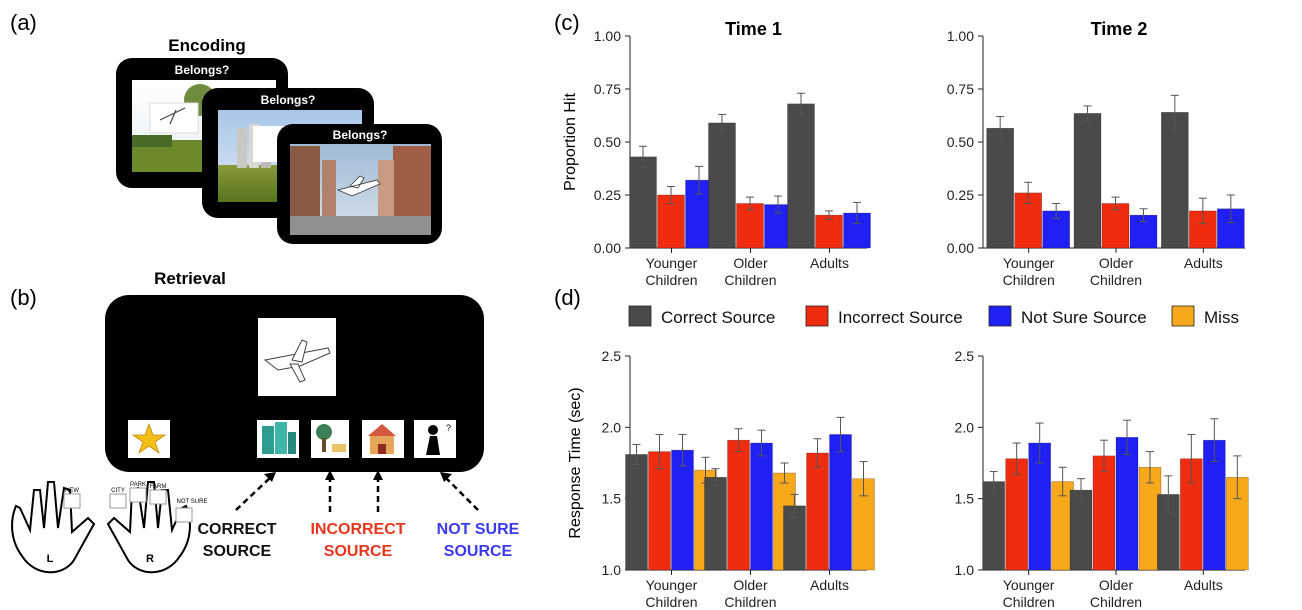 Image resolution: width=1302 pixels, height=610 pixels. What do you see at coordinates (236, 529) in the screenshot?
I see `svg-text: CORRECT` at bounding box center [236, 529].